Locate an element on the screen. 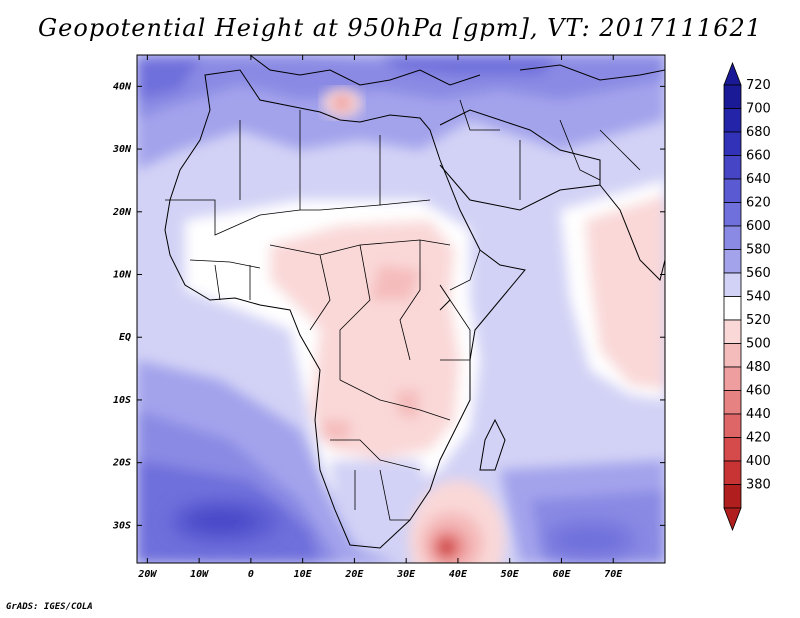 Image resolution: width=800 pixels, height=618 pixels. lon-tick-label: 20E is located at coordinates (354, 574).